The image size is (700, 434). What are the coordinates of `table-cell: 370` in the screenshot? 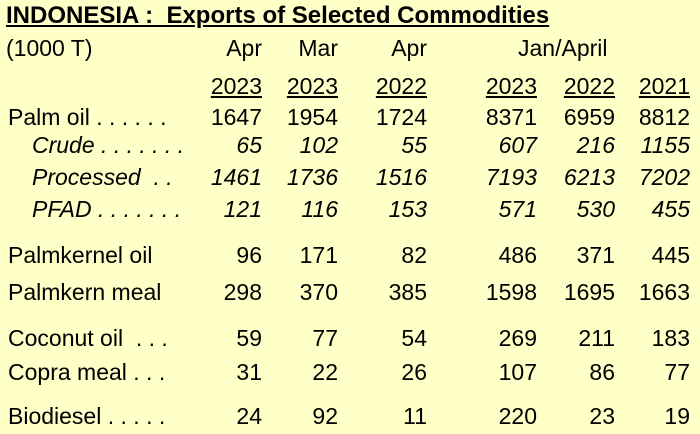 It's located at (318, 292).